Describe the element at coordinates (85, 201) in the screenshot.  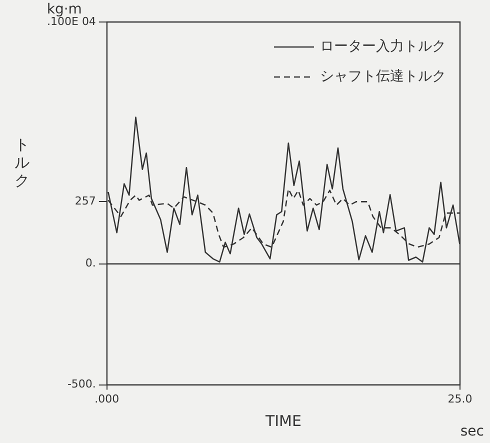
I see `y-tick-label: 257` at that location.